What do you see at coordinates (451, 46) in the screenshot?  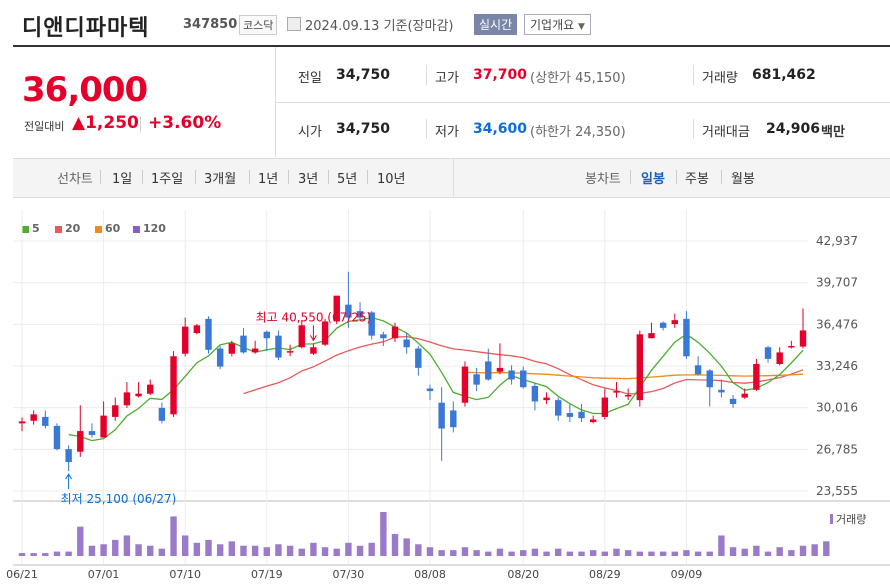 I see `header-divider` at bounding box center [451, 46].